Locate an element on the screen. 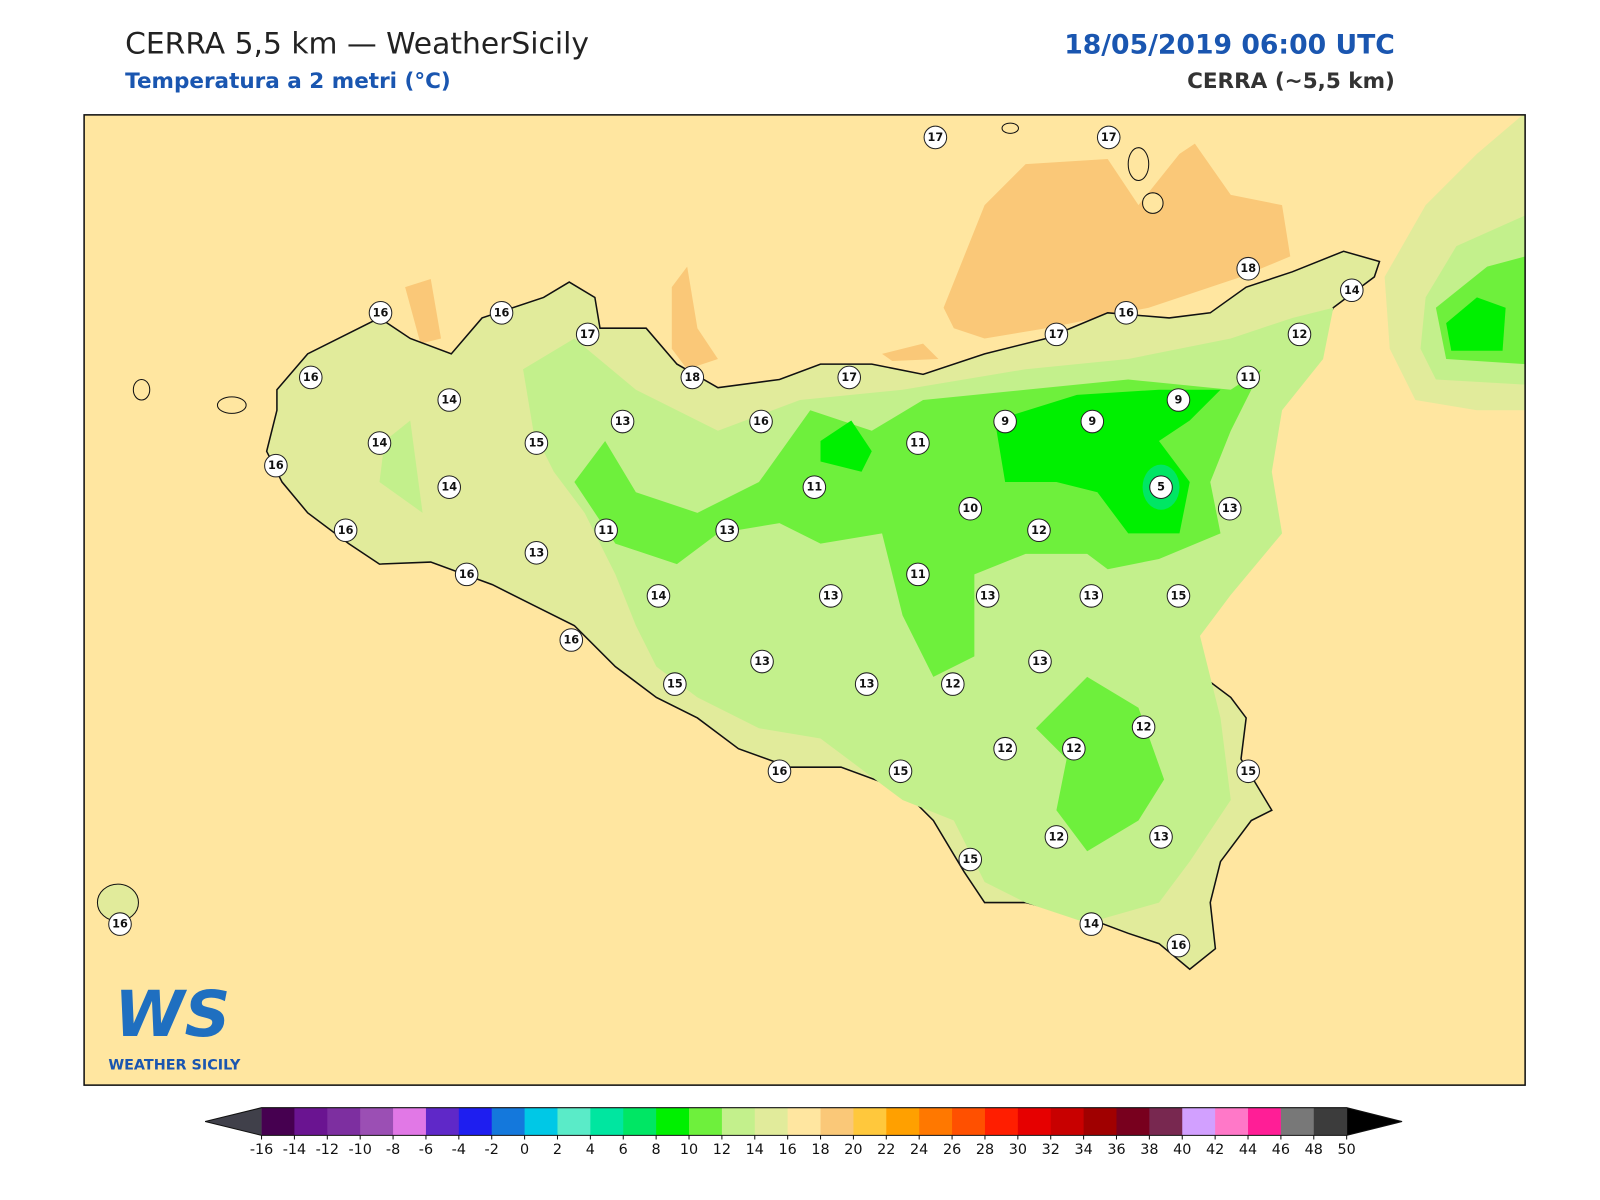 The width and height of the screenshot is (1600, 1200). colorbar-under is located at coordinates (233, 1121).